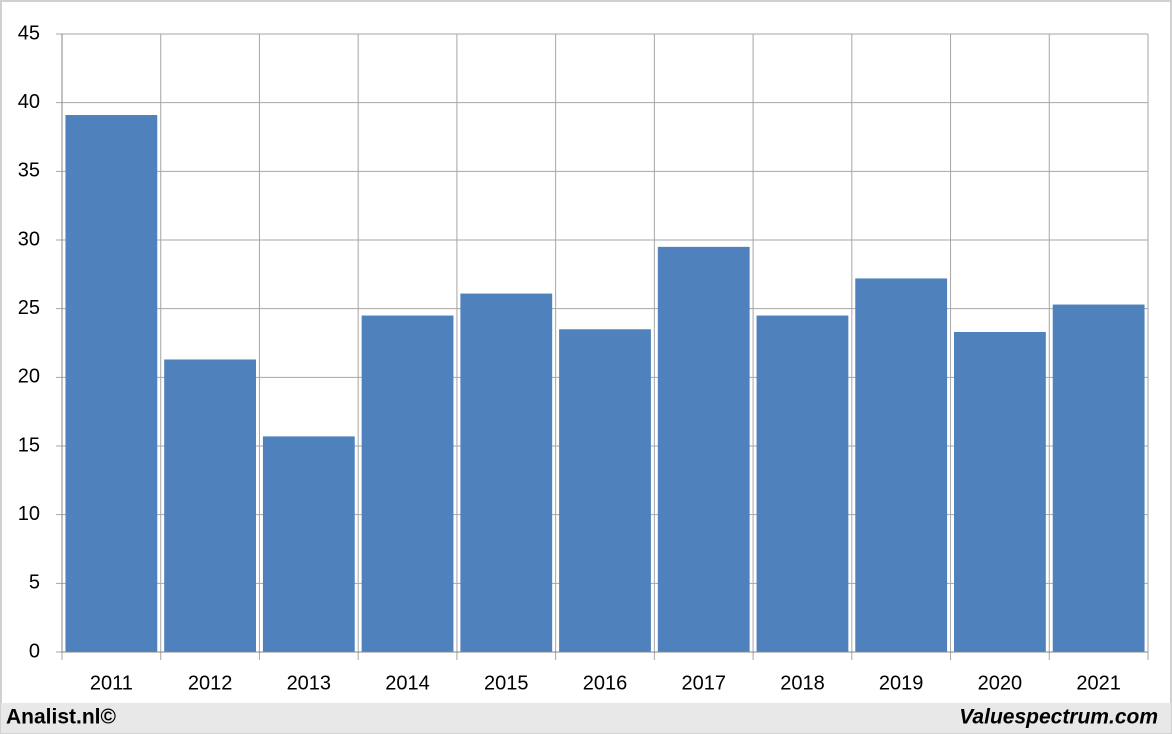 Image resolution: width=1172 pixels, height=734 pixels. I want to click on x-tick-label: 2014, so click(407, 683).